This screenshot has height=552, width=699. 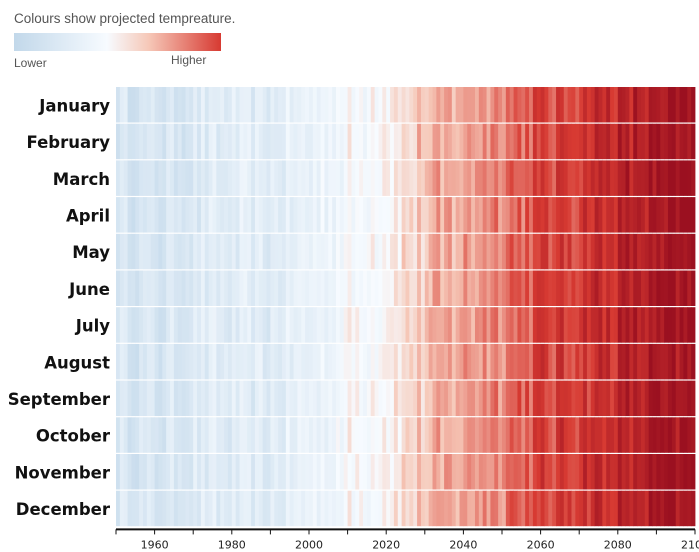 I want to click on heatmap-row-february, so click(x=406, y=141).